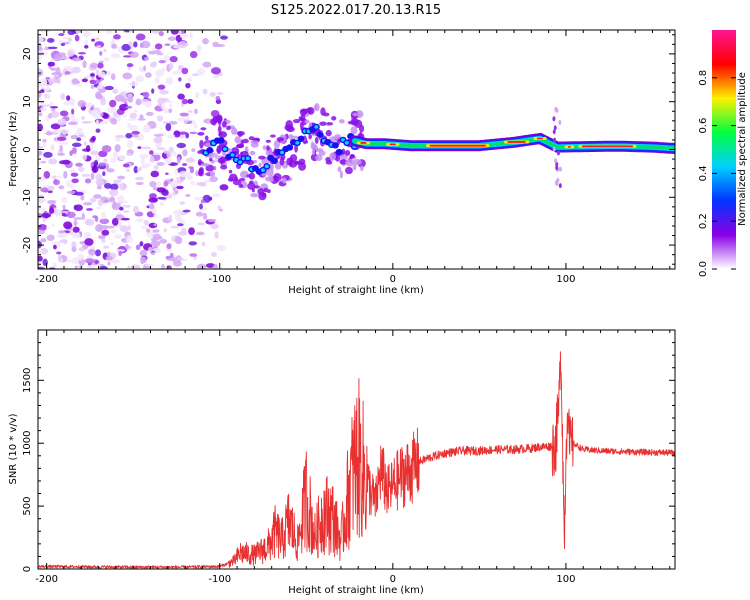  Describe the element at coordinates (703, 269) in the screenshot. I see `colorbar-tick-label: 0.0` at that location.